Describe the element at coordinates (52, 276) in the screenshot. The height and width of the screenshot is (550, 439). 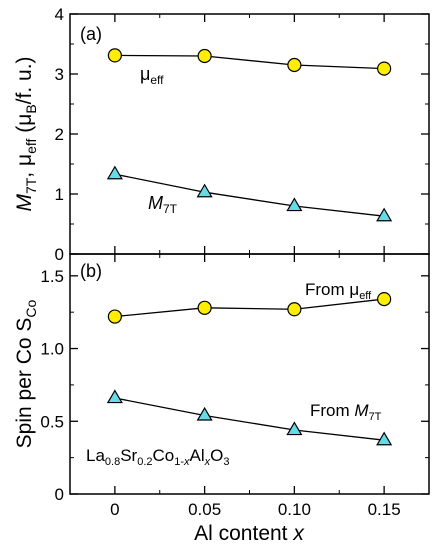
I see `y-tick-label: 1.5` at that location.